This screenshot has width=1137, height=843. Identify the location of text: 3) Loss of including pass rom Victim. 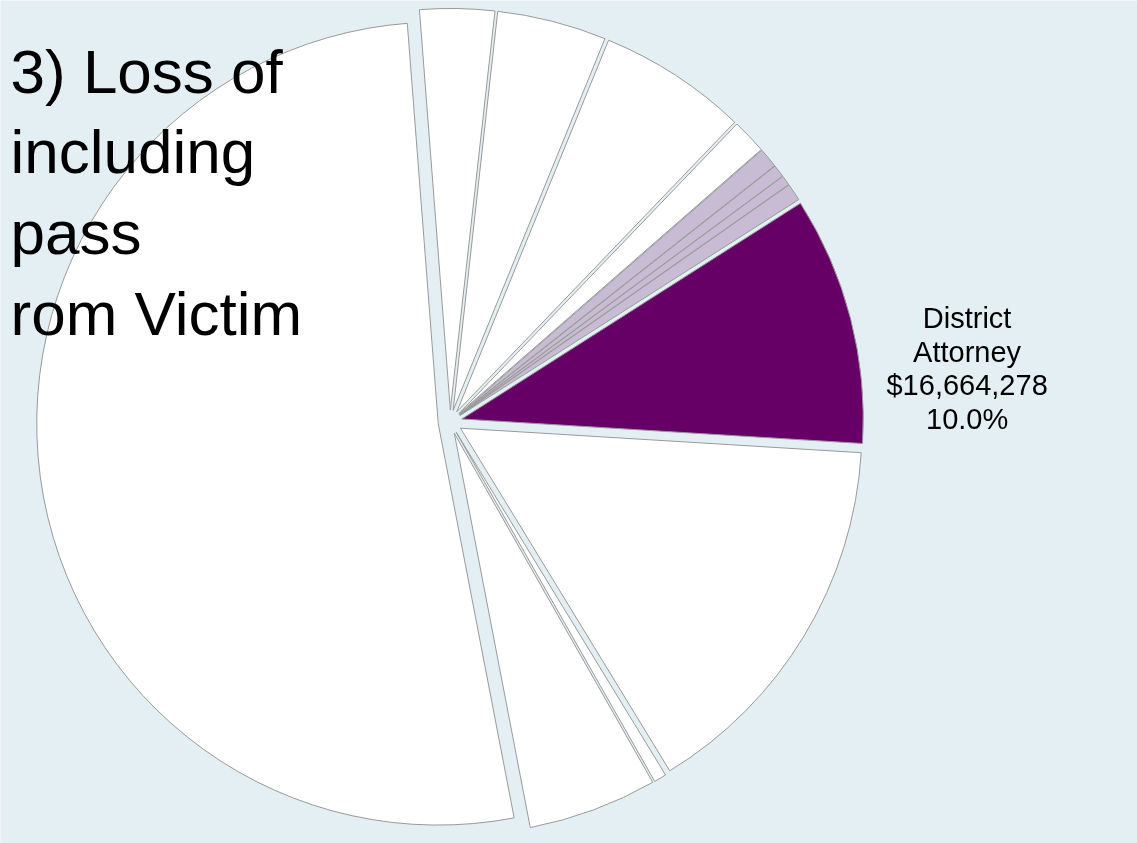
(156, 192).